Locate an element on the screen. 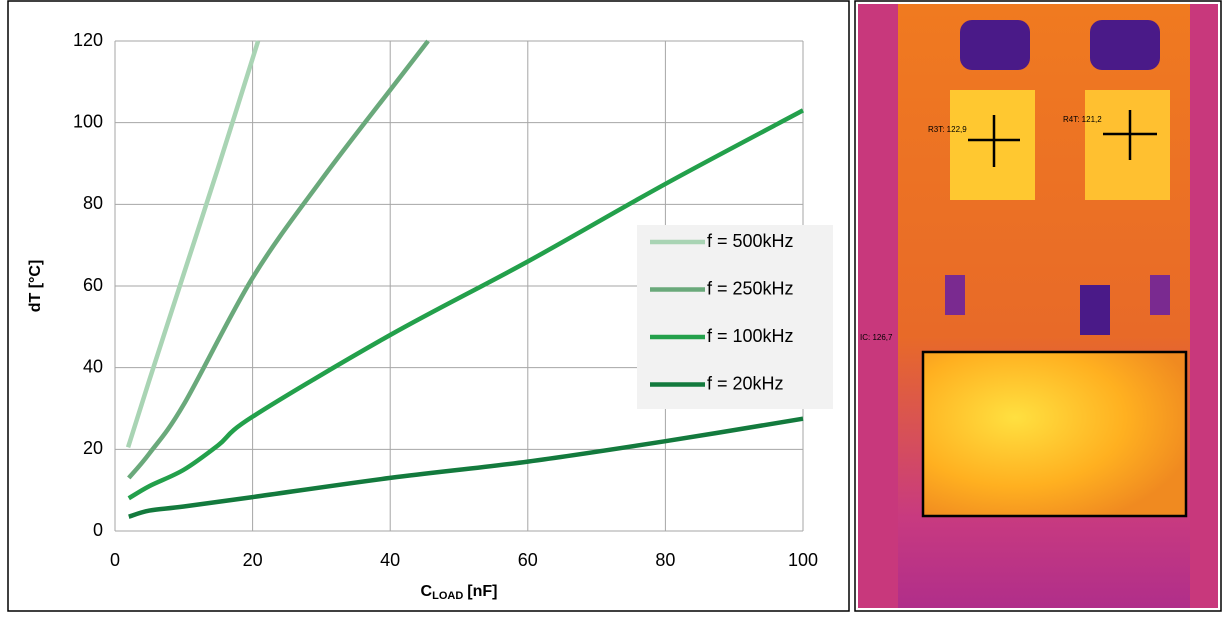 This screenshot has width=1223, height=617. probe-label: R4T: 121,2 is located at coordinates (1082, 119).